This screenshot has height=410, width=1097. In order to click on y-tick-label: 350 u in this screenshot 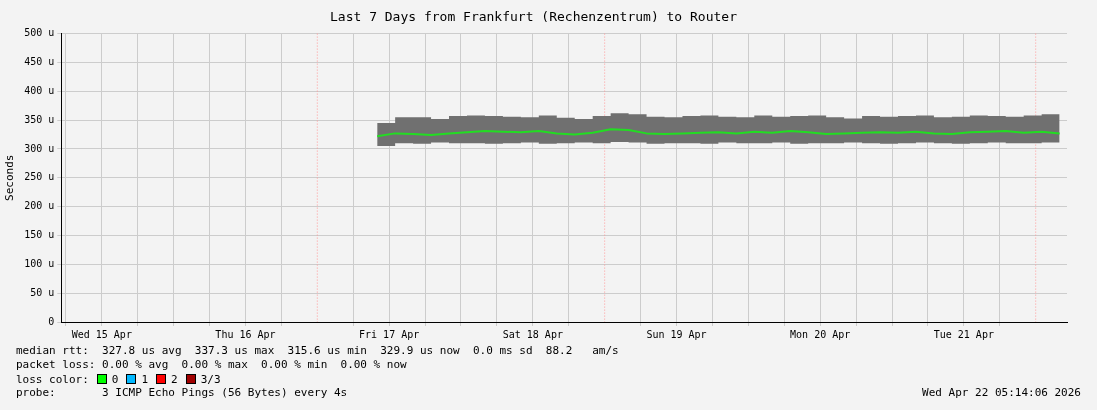, I will do `click(39, 119)`.